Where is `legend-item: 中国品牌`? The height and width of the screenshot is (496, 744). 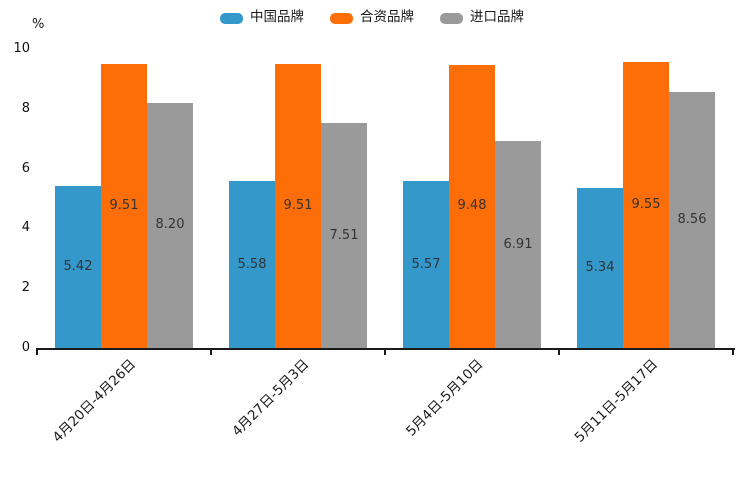
legend-item: 中国品牌 is located at coordinates (262, 18).